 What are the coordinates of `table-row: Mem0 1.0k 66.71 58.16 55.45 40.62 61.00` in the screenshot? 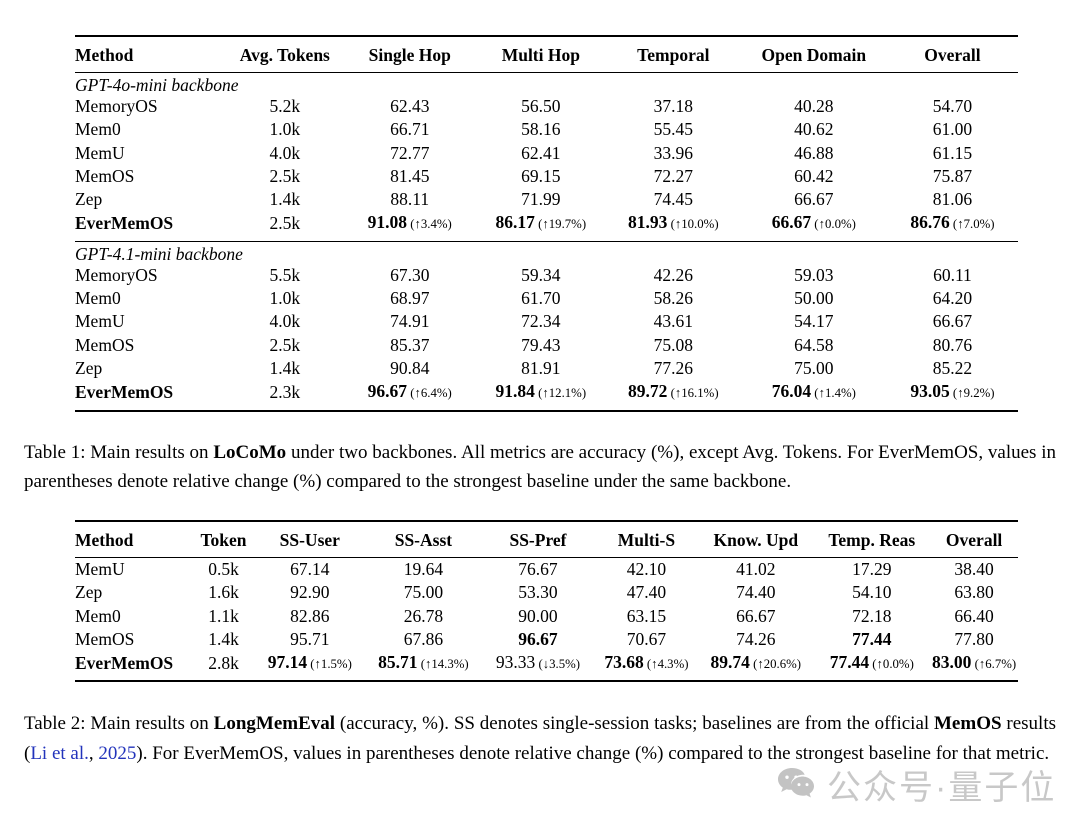 It's located at (546, 129).